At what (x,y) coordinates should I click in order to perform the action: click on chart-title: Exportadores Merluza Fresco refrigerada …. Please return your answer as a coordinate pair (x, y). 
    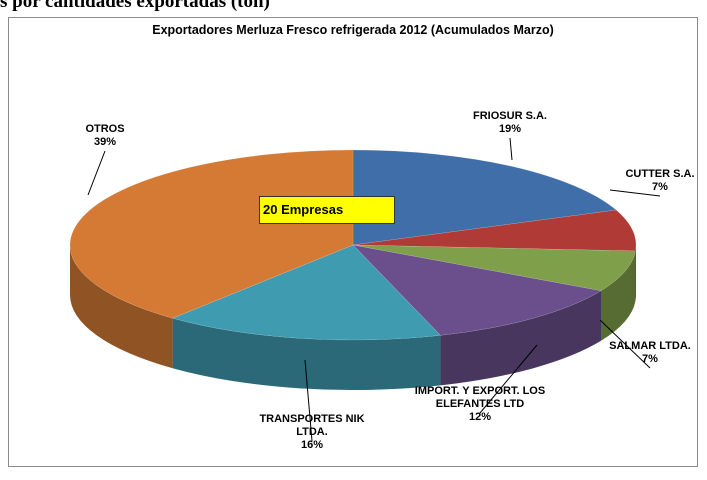
    Looking at the image, I should click on (353, 30).